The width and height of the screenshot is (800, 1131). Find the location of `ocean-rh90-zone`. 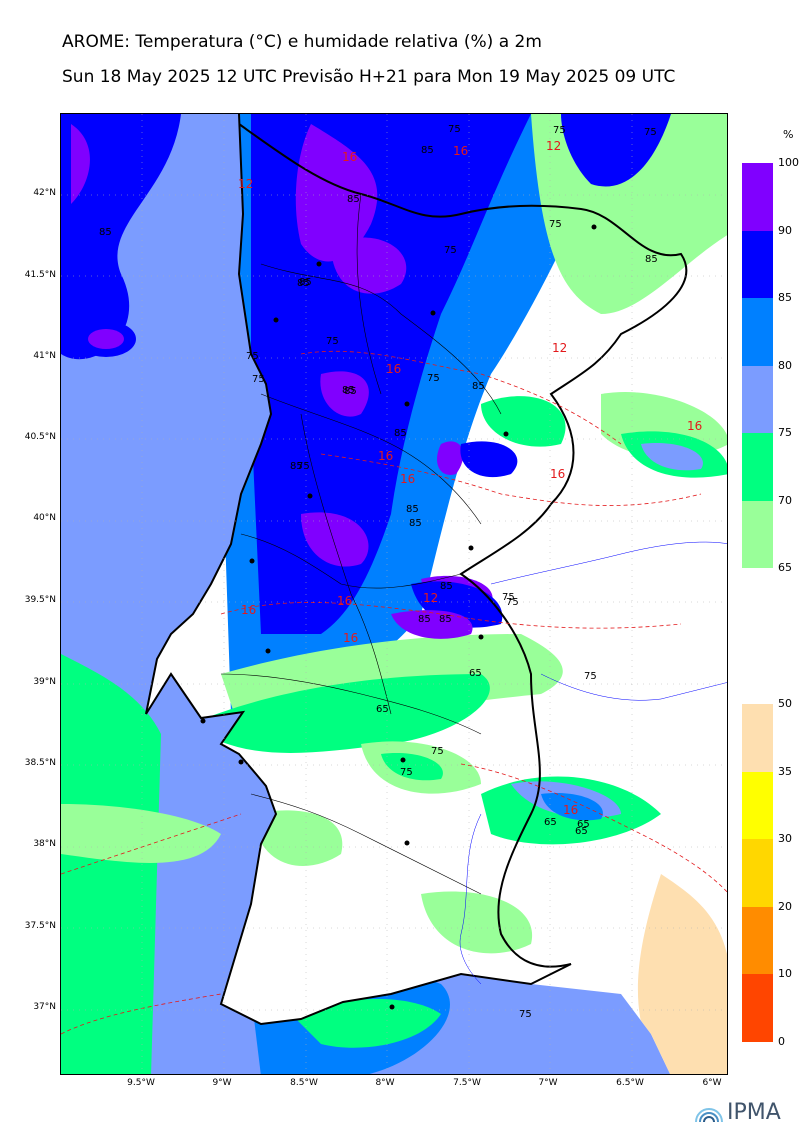

ocean-rh90-zone is located at coordinates (80, 164).